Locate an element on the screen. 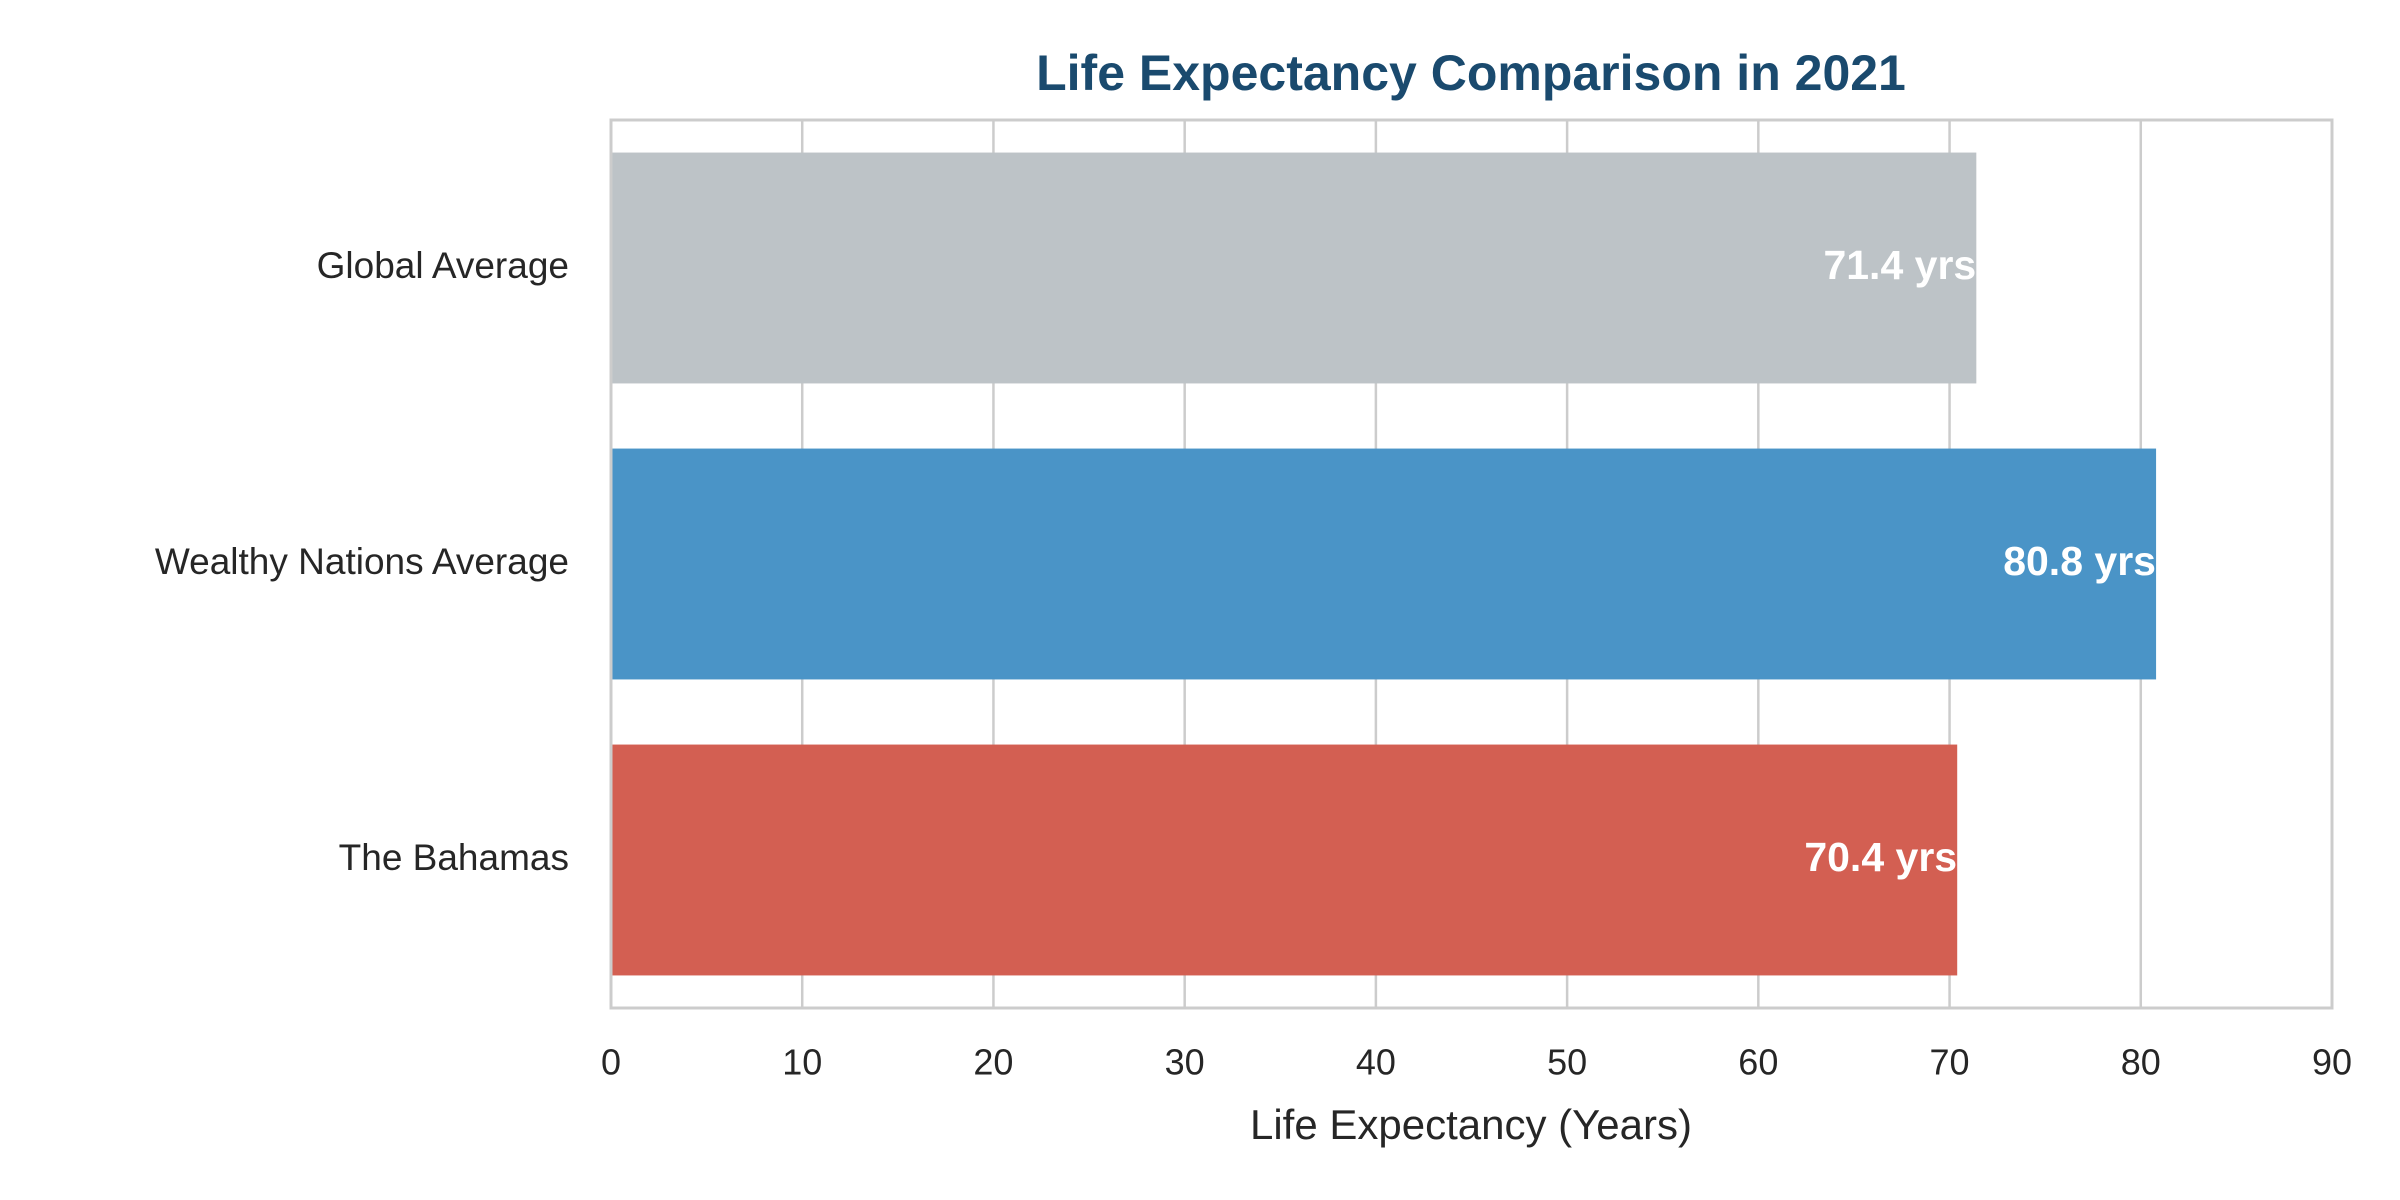  value-label: 70.4 yrs is located at coordinates (1880, 857).